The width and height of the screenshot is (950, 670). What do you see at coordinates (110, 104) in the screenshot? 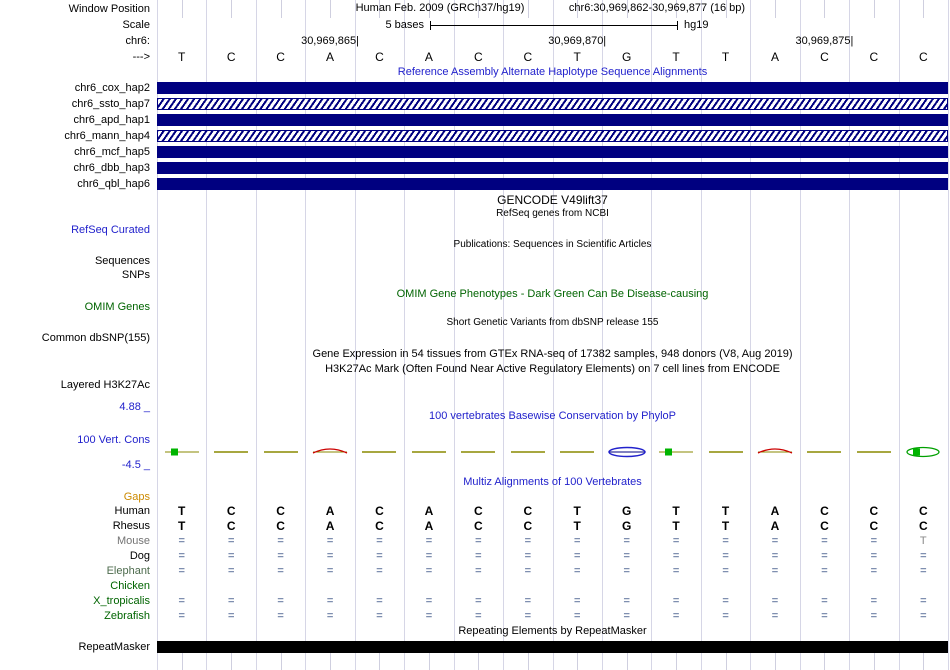
I see `track-label-ssto: chr6_ssto_hap7` at bounding box center [110, 104].